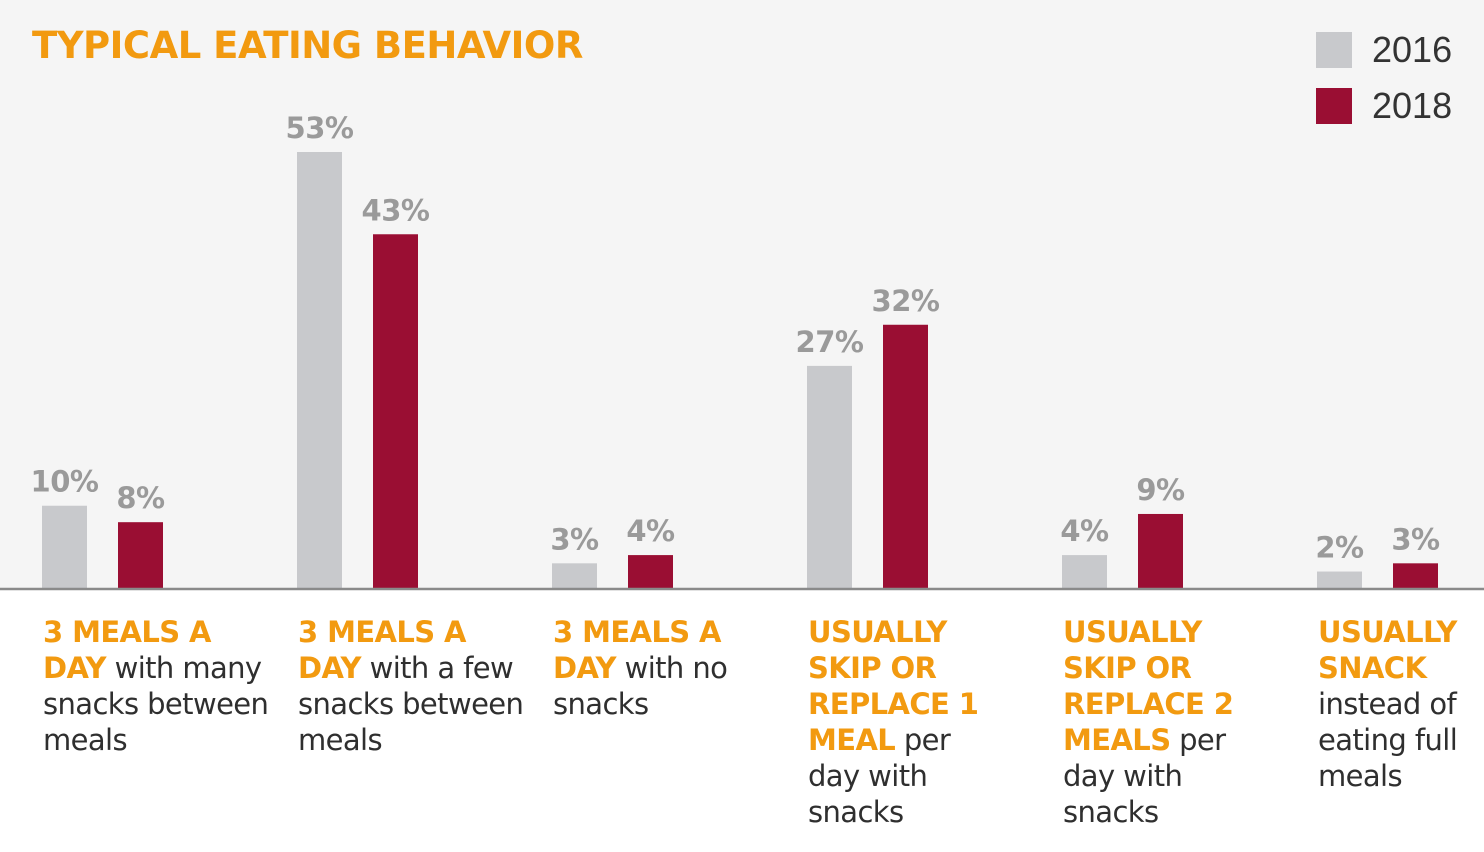 The width and height of the screenshot is (1484, 852). Describe the element at coordinates (140, 498) in the screenshot. I see `value-label-2018-cat1: 8%` at that location.